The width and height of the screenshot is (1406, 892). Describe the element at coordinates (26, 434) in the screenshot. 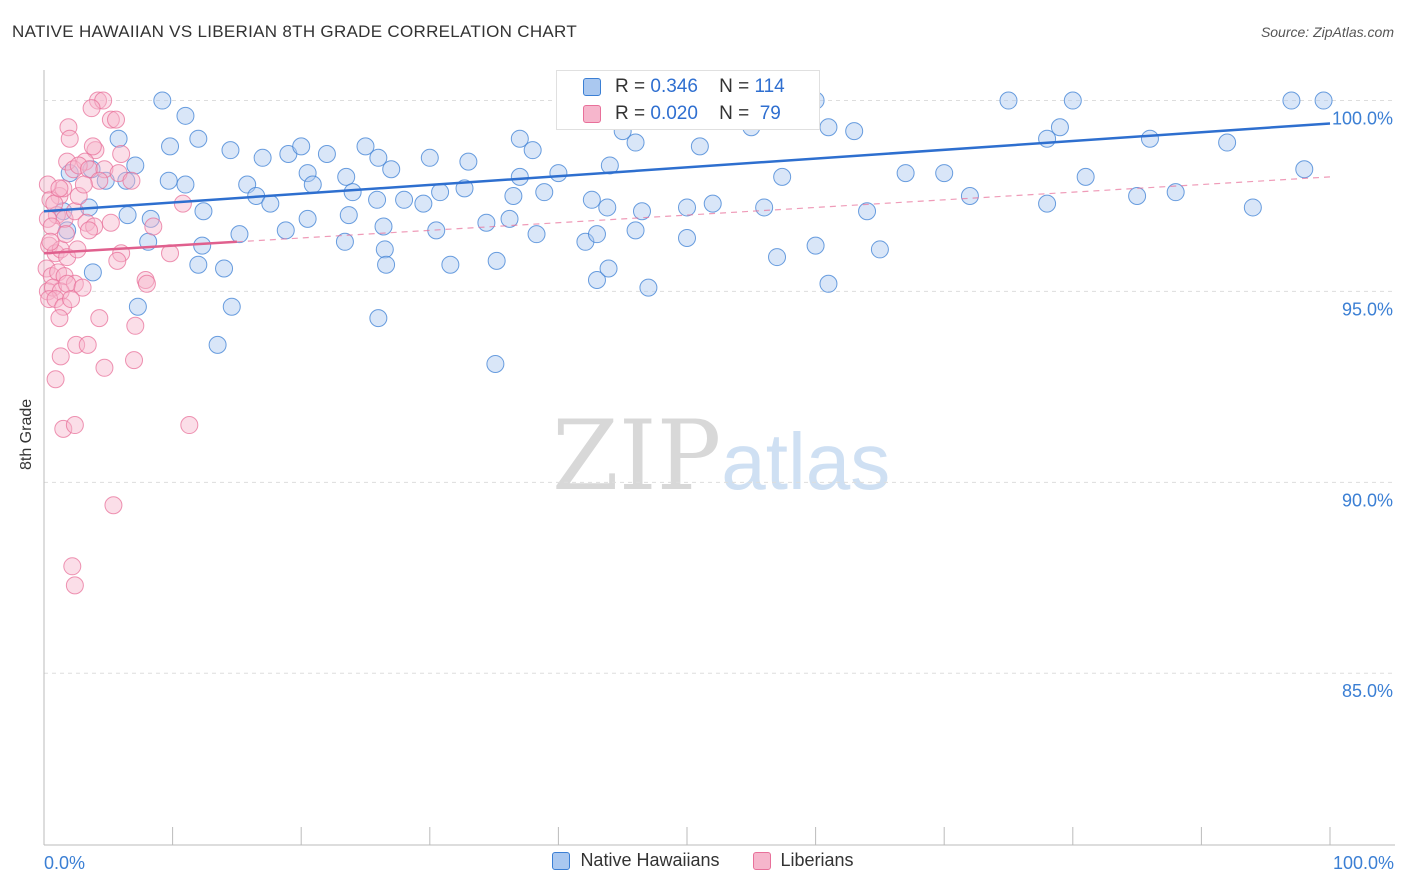

I see `y-axis-label: 8th Grade` at that location.